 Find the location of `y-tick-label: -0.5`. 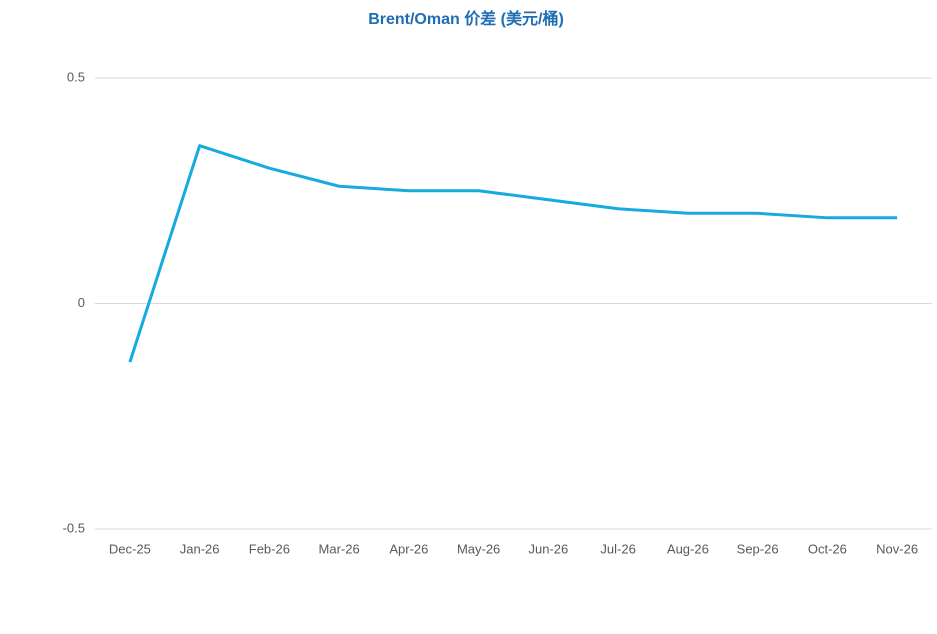

y-tick-label: -0.5 is located at coordinates (74, 527).